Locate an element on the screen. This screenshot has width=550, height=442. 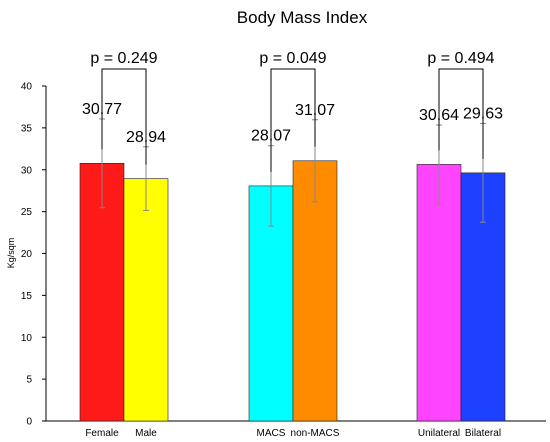
y-tick-label: 40 is located at coordinates (27, 87).